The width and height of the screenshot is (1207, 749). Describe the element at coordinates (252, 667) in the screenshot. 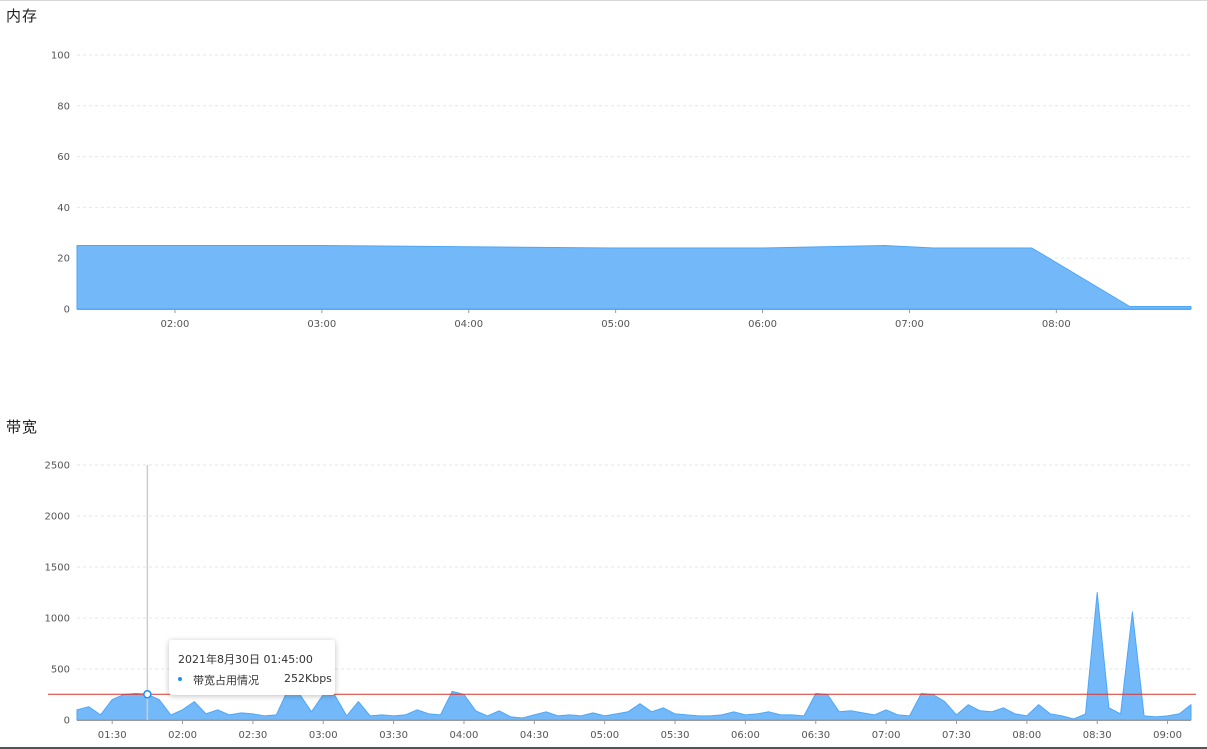

I see `chart-tooltip: 2021年8月30日 01:45:00 带宽占用情况 252Kbps` at that location.